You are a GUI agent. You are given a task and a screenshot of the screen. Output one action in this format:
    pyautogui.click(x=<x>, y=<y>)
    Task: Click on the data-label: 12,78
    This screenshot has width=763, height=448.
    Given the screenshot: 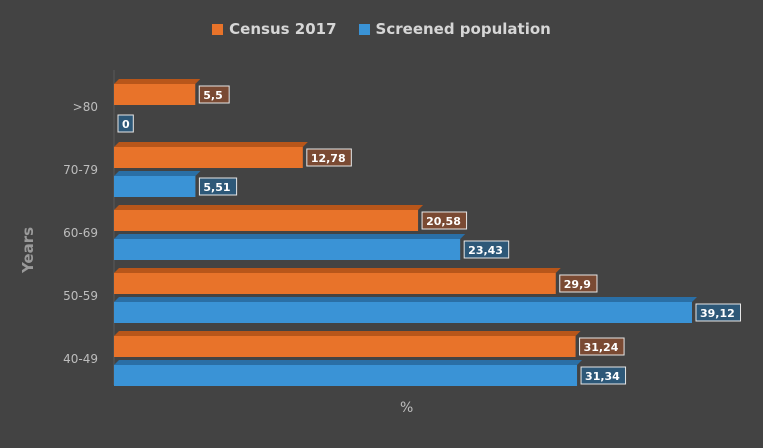 What is the action you would take?
    pyautogui.click(x=328, y=158)
    